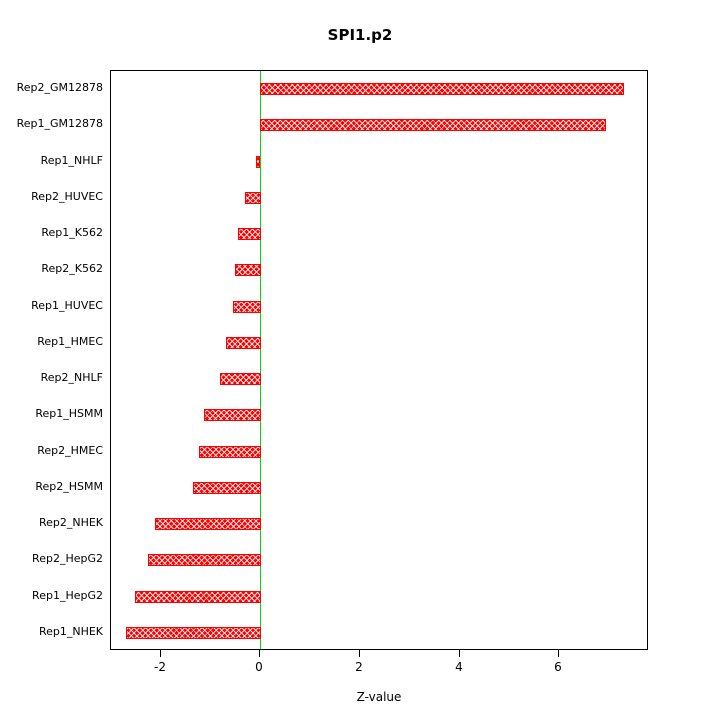 Image resolution: width=720 pixels, height=720 pixels. What do you see at coordinates (71, 160) in the screenshot?
I see `category-label-Rep1_NHLF: Rep1_NHLF` at bounding box center [71, 160].